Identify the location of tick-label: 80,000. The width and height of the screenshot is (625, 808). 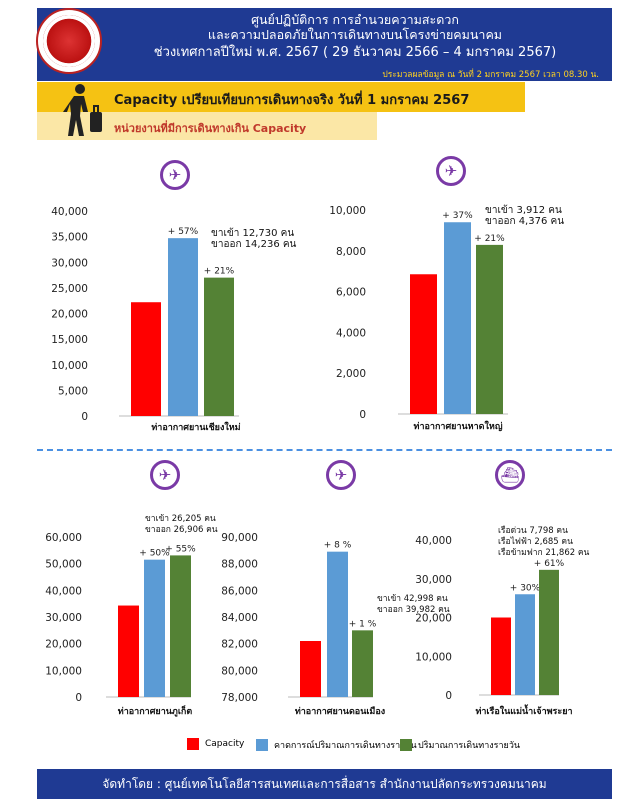
(239, 671).